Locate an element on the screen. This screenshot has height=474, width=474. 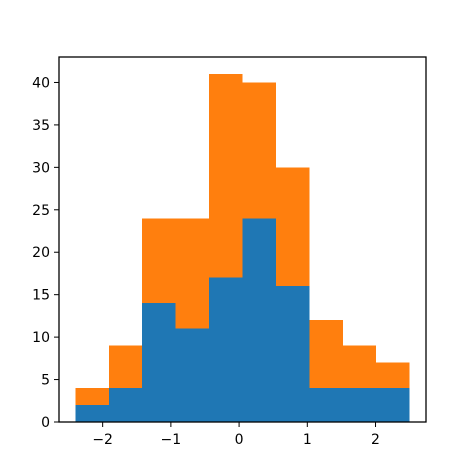
y-tick-label: 40 is located at coordinates (41, 83).